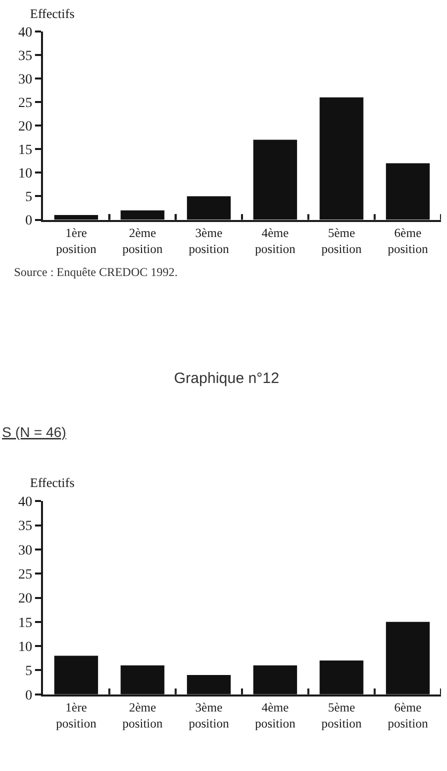 This screenshot has height=771, width=447. I want to click on chart-subtitle: S (N = 46), so click(34, 432).